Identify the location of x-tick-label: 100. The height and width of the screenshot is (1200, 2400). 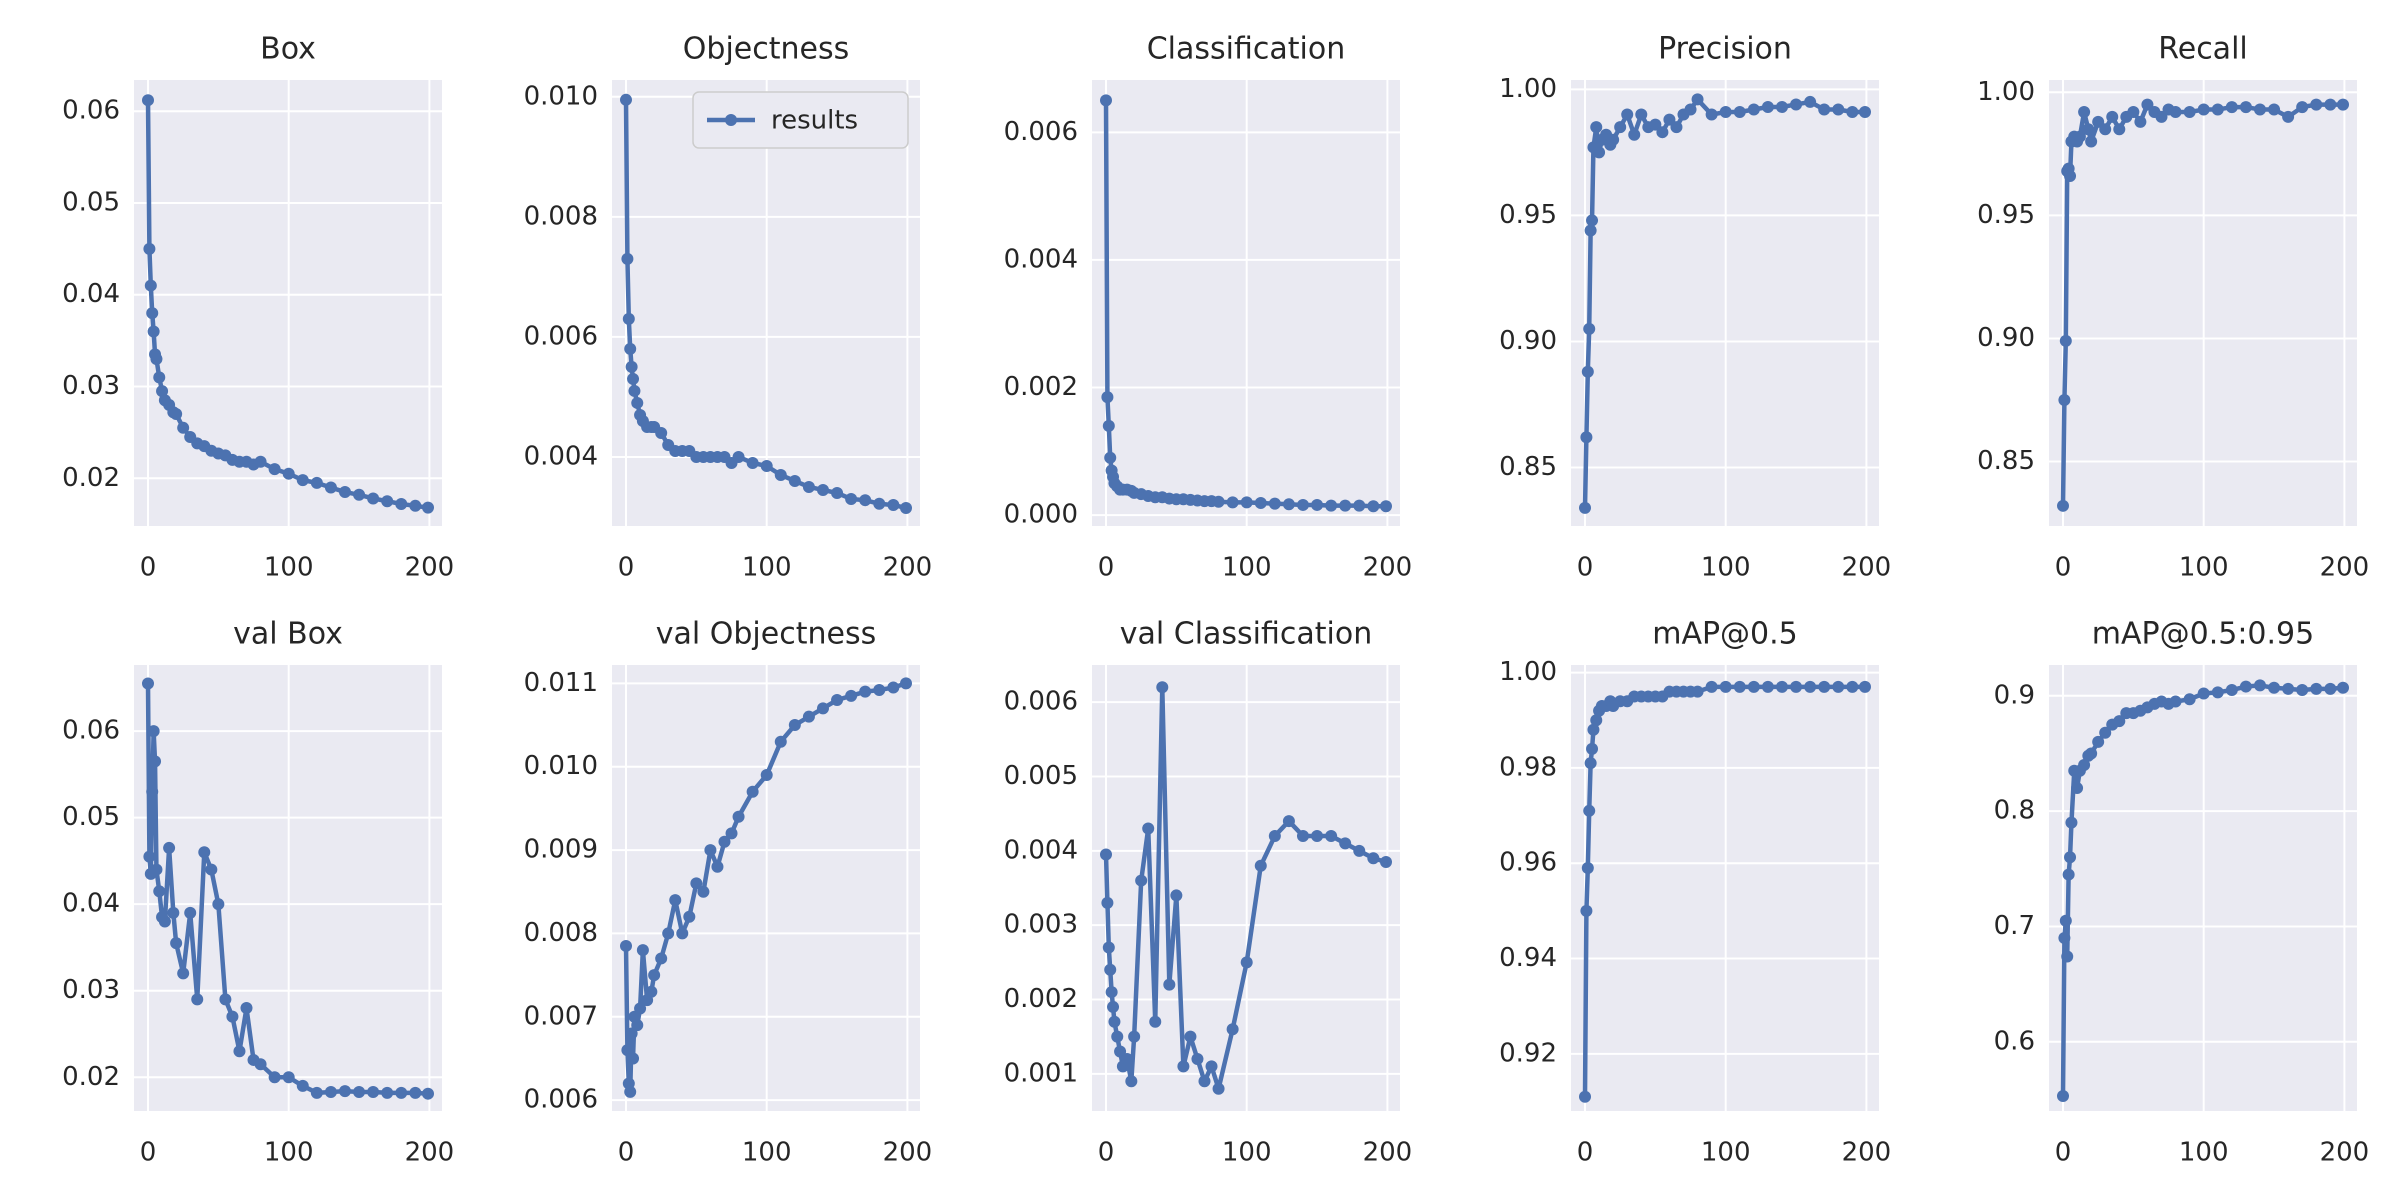
(2204, 568).